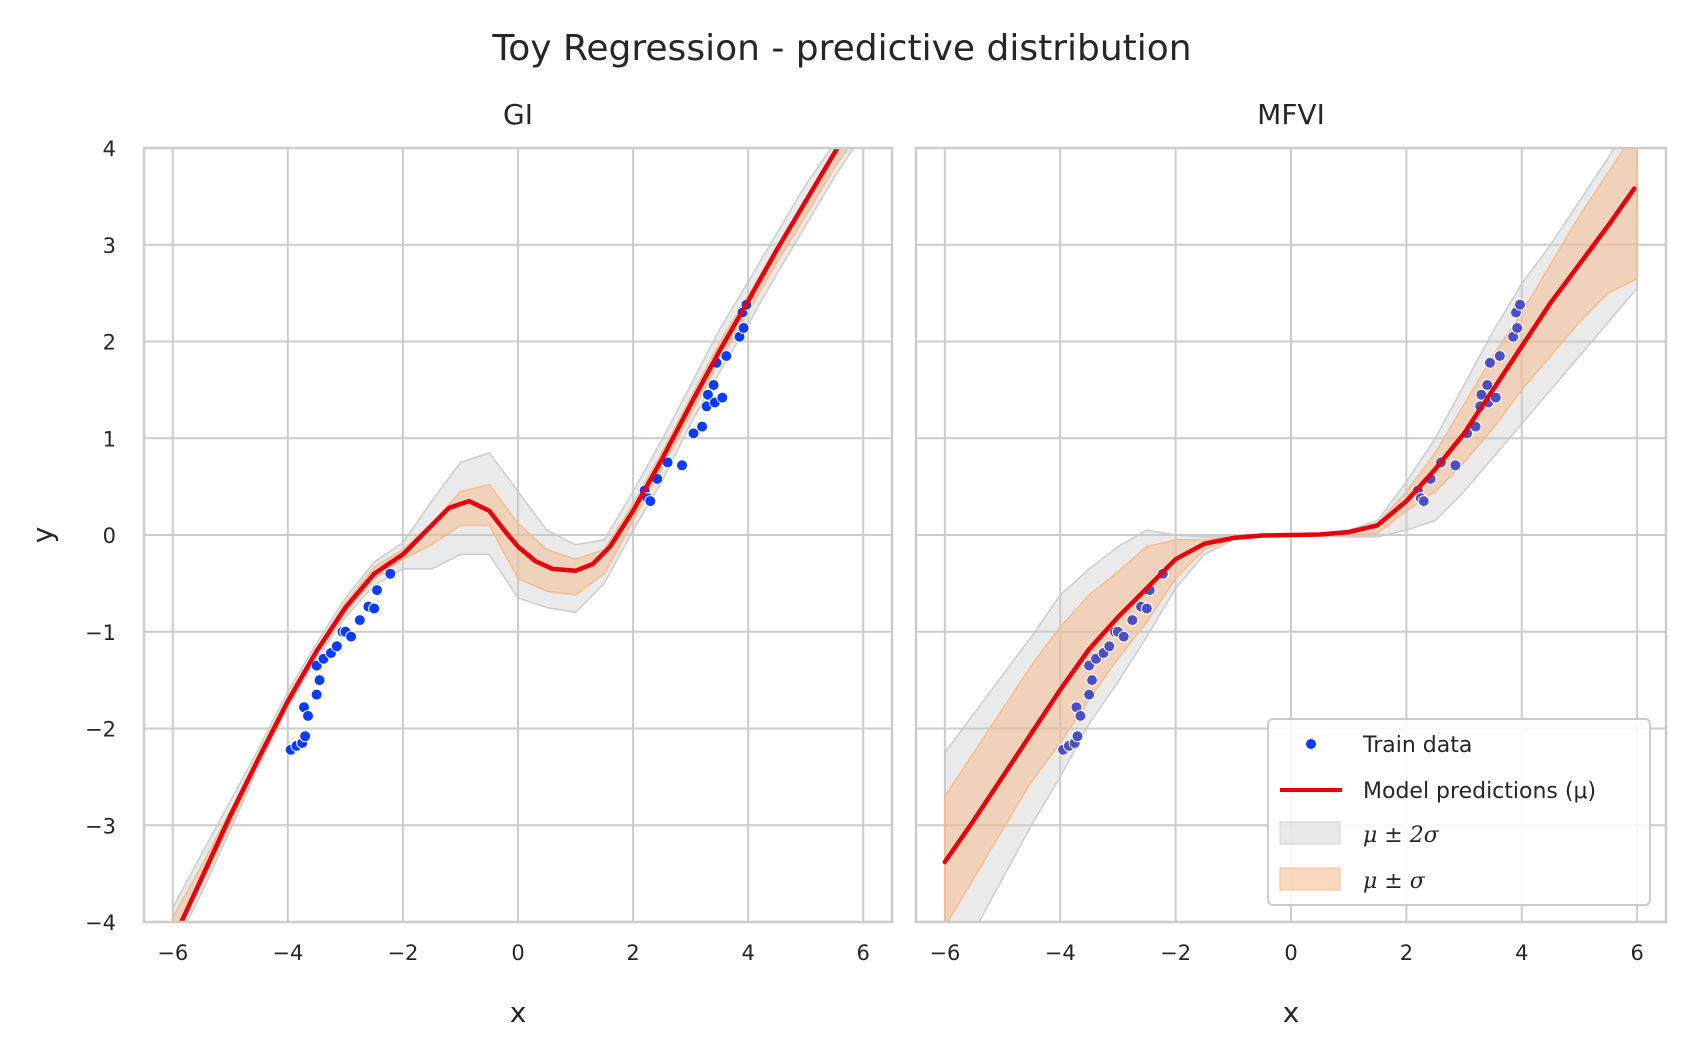 This screenshot has height=1054, width=1684. I want to click on y-tick-label: −1, so click(100, 633).